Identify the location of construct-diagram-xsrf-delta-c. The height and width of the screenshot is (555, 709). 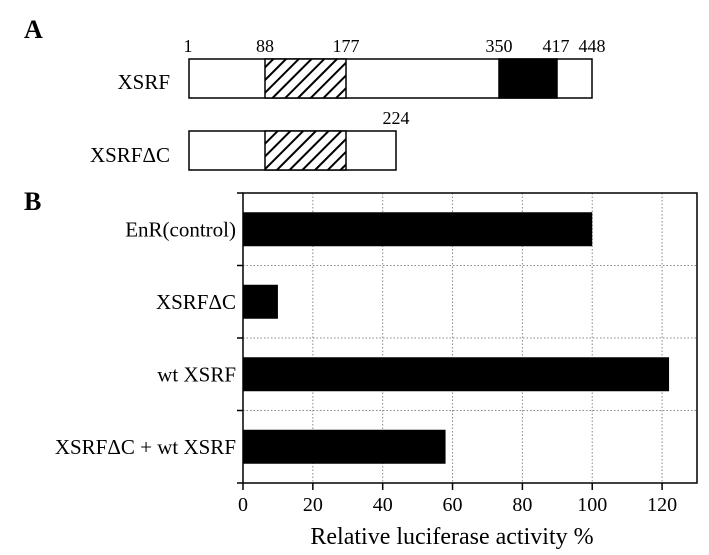
(292, 150).